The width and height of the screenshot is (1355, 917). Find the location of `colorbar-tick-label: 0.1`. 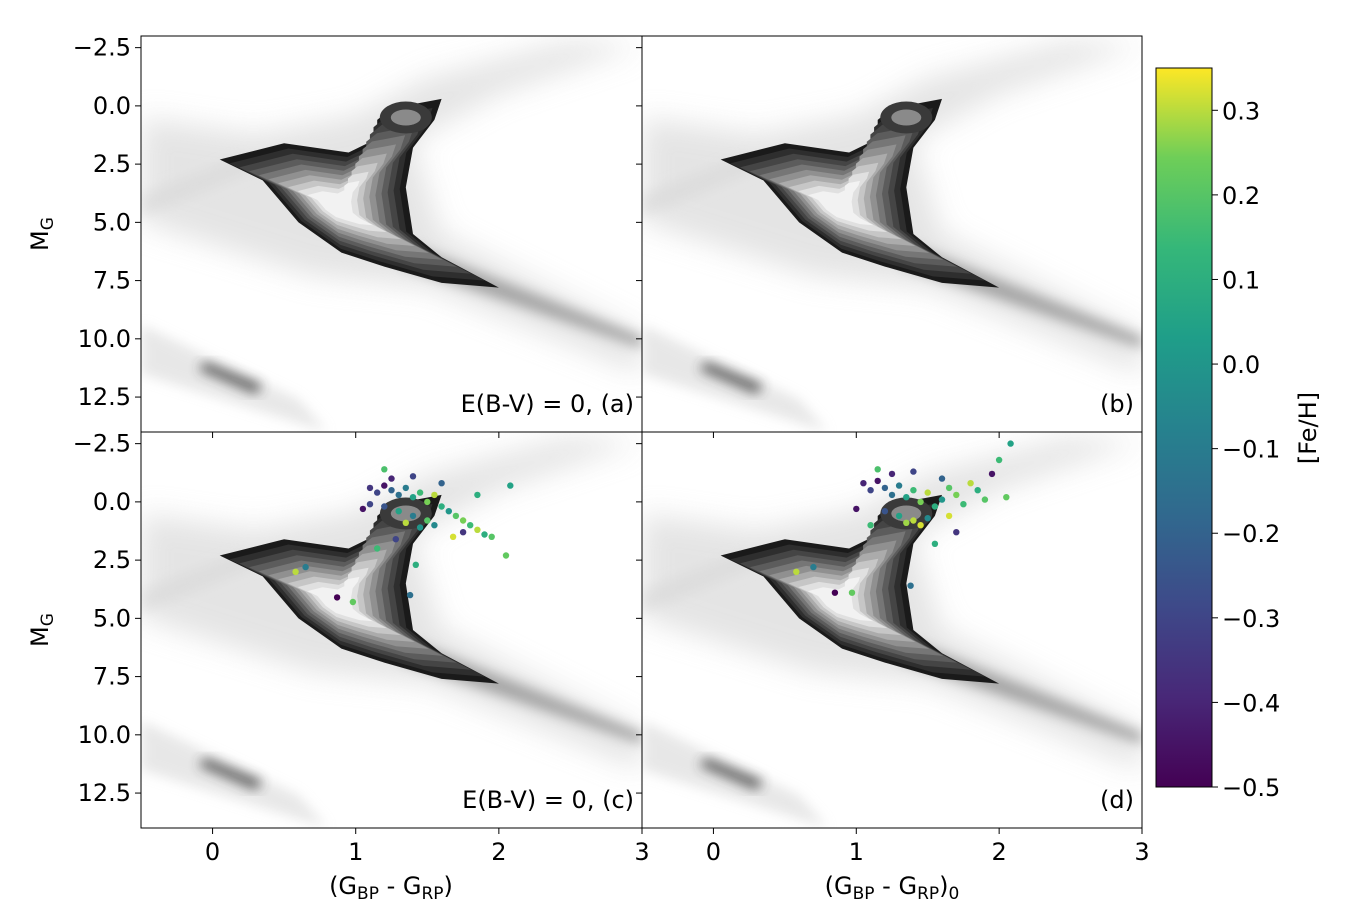

colorbar-tick-label: 0.1 is located at coordinates (1241, 280).